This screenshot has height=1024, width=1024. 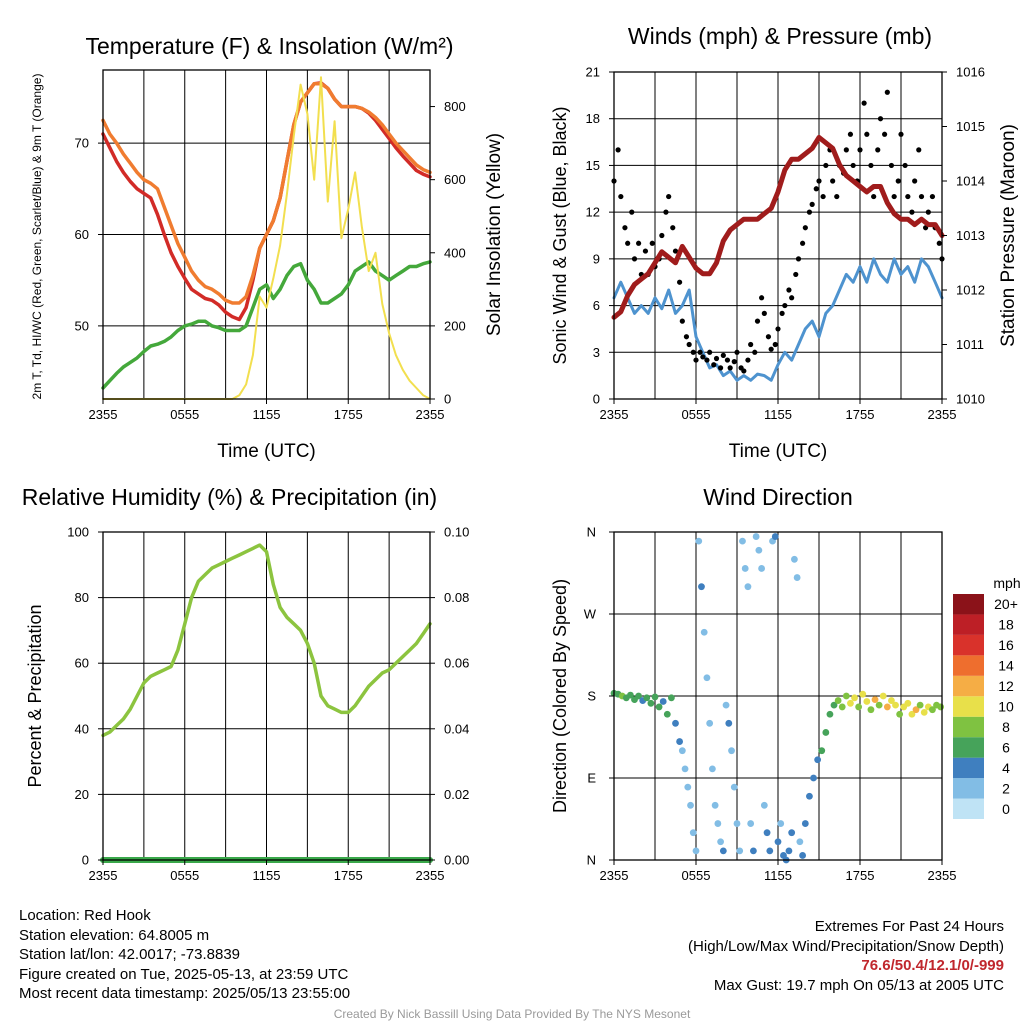 What do you see at coordinates (593, 118) in the screenshot?
I see `y-tick-label: 18` at bounding box center [593, 118].